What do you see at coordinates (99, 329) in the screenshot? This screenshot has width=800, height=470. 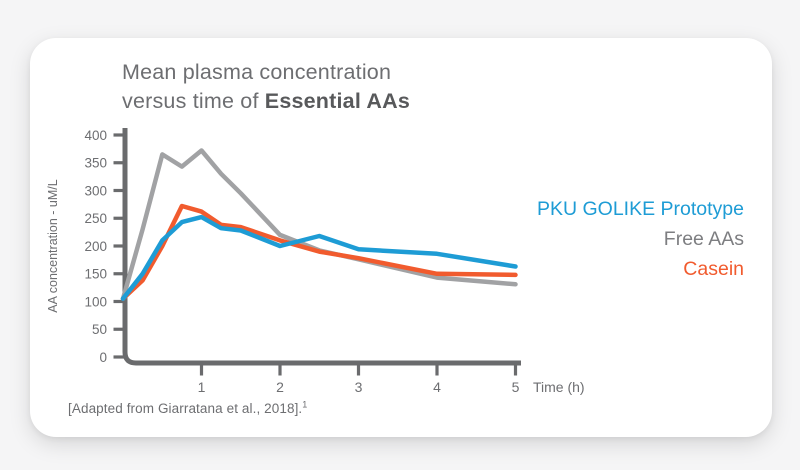 I see `y-axis-tick-label: 50` at bounding box center [99, 329].